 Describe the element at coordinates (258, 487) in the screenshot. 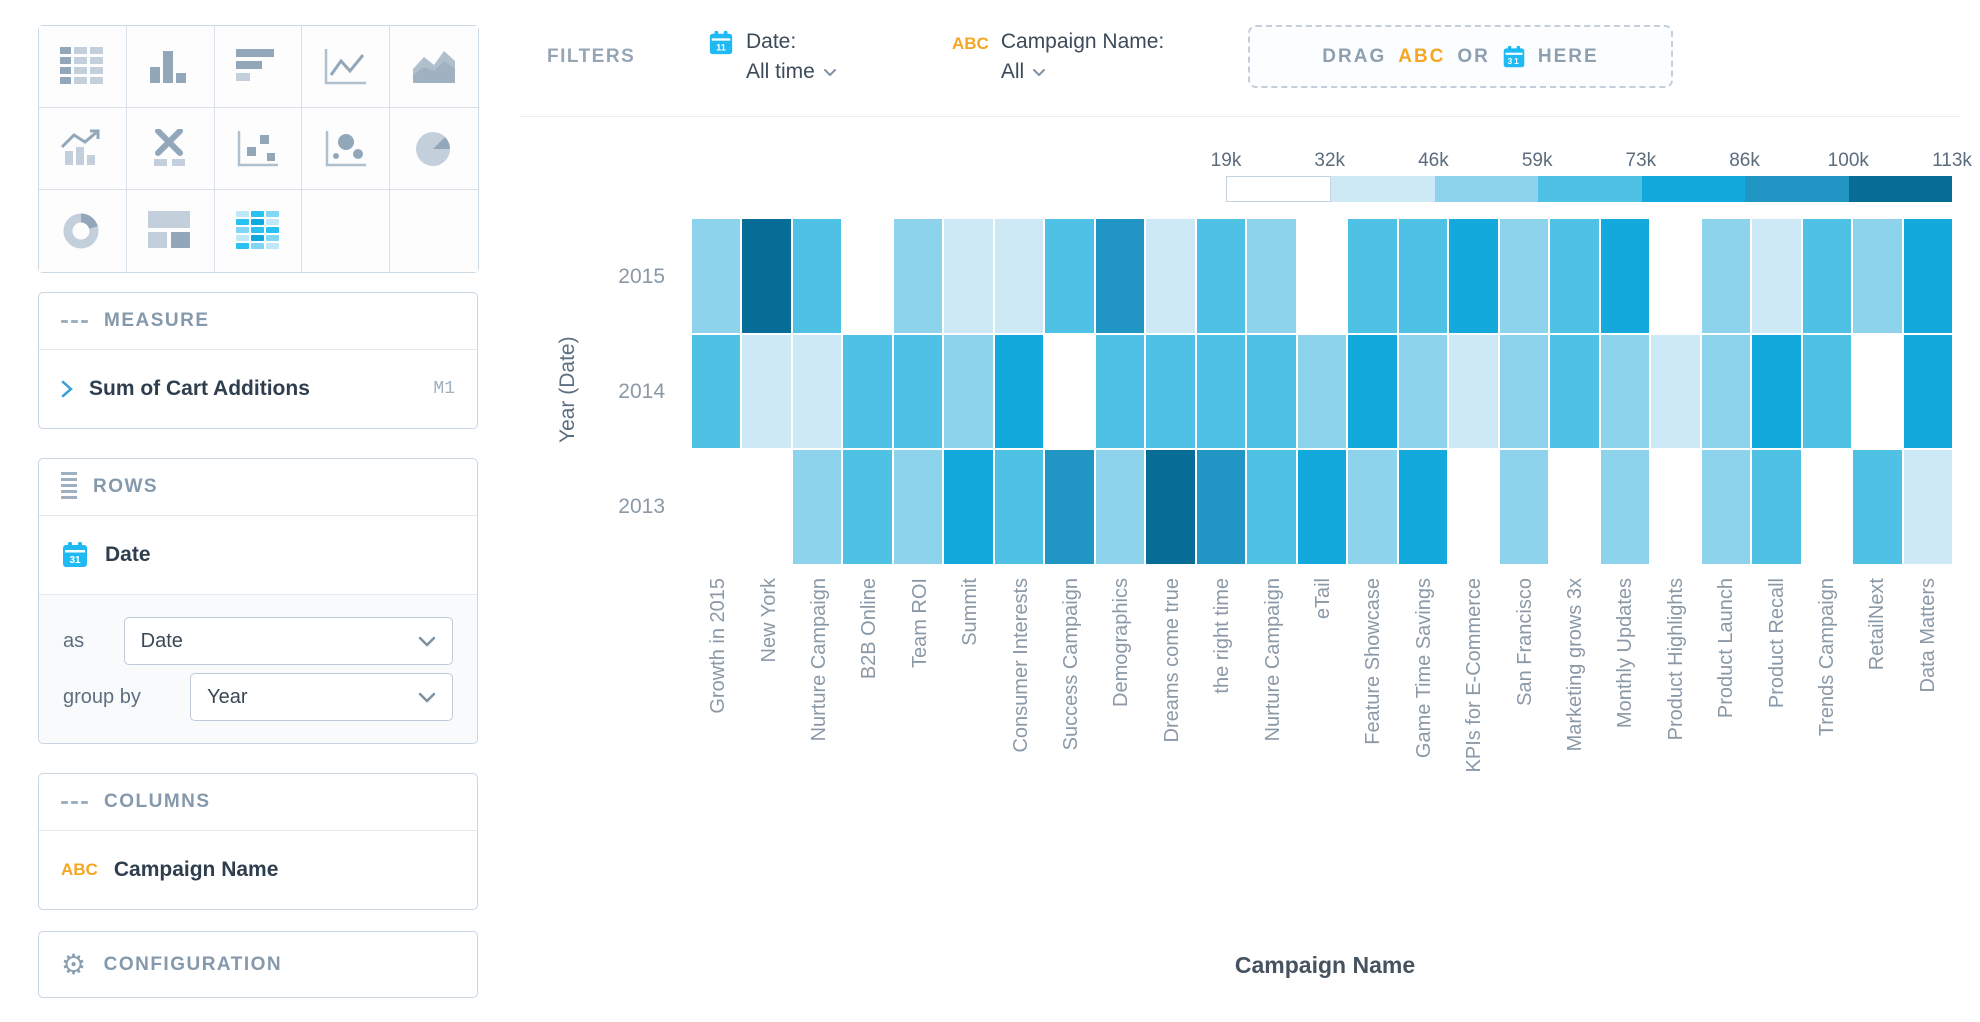

I see `rows-panel-header: ROWS` at that location.